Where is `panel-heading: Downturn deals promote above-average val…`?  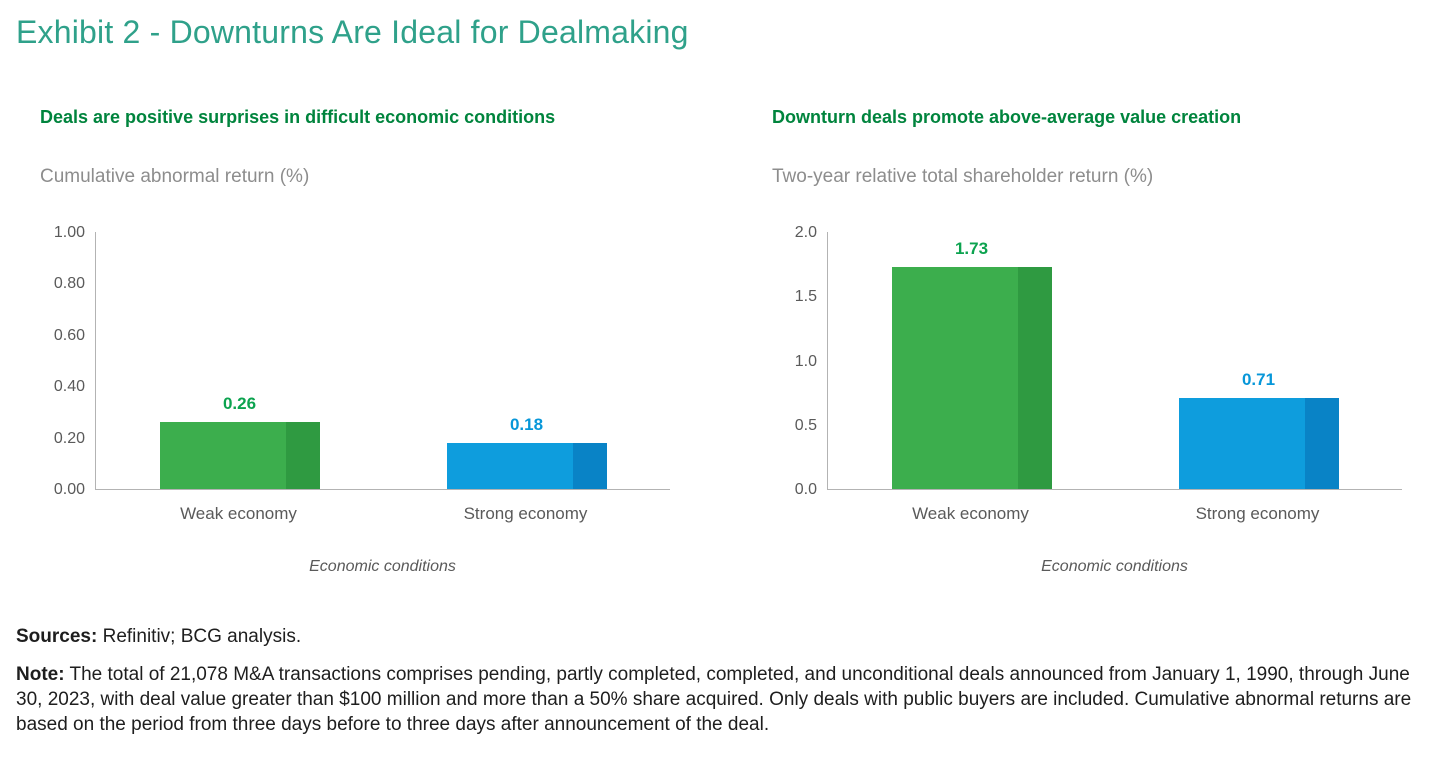
panel-heading: Downturn deals promote above-average val… is located at coordinates (1007, 117).